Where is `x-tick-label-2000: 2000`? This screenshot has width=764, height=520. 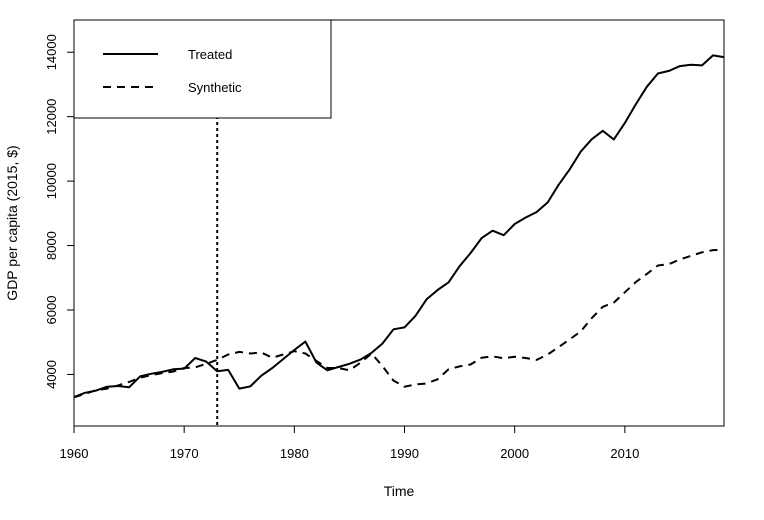
x-tick-label-2000: 2000 is located at coordinates (514, 453).